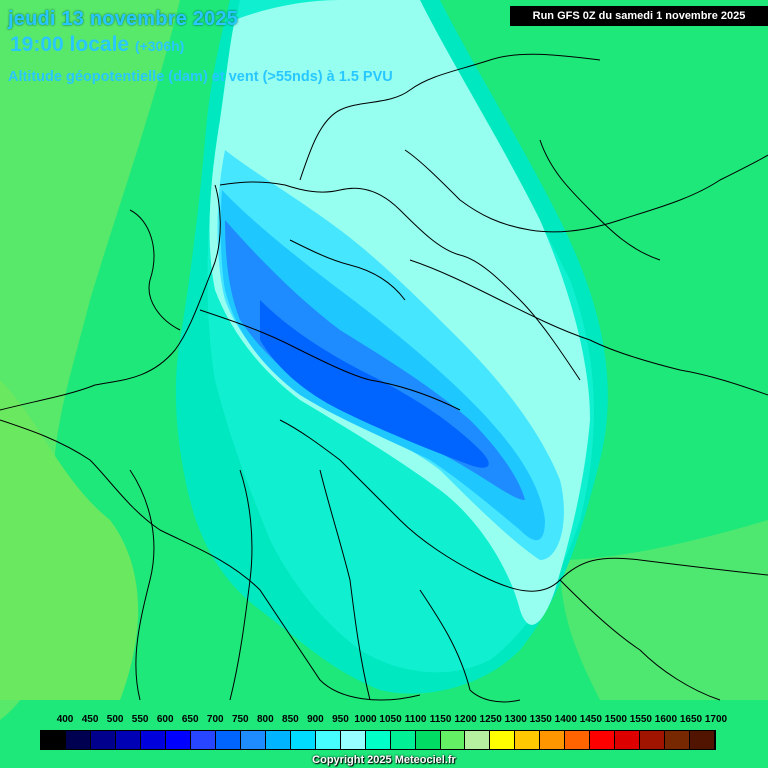  I want to click on legend-label: 800, so click(265, 719).